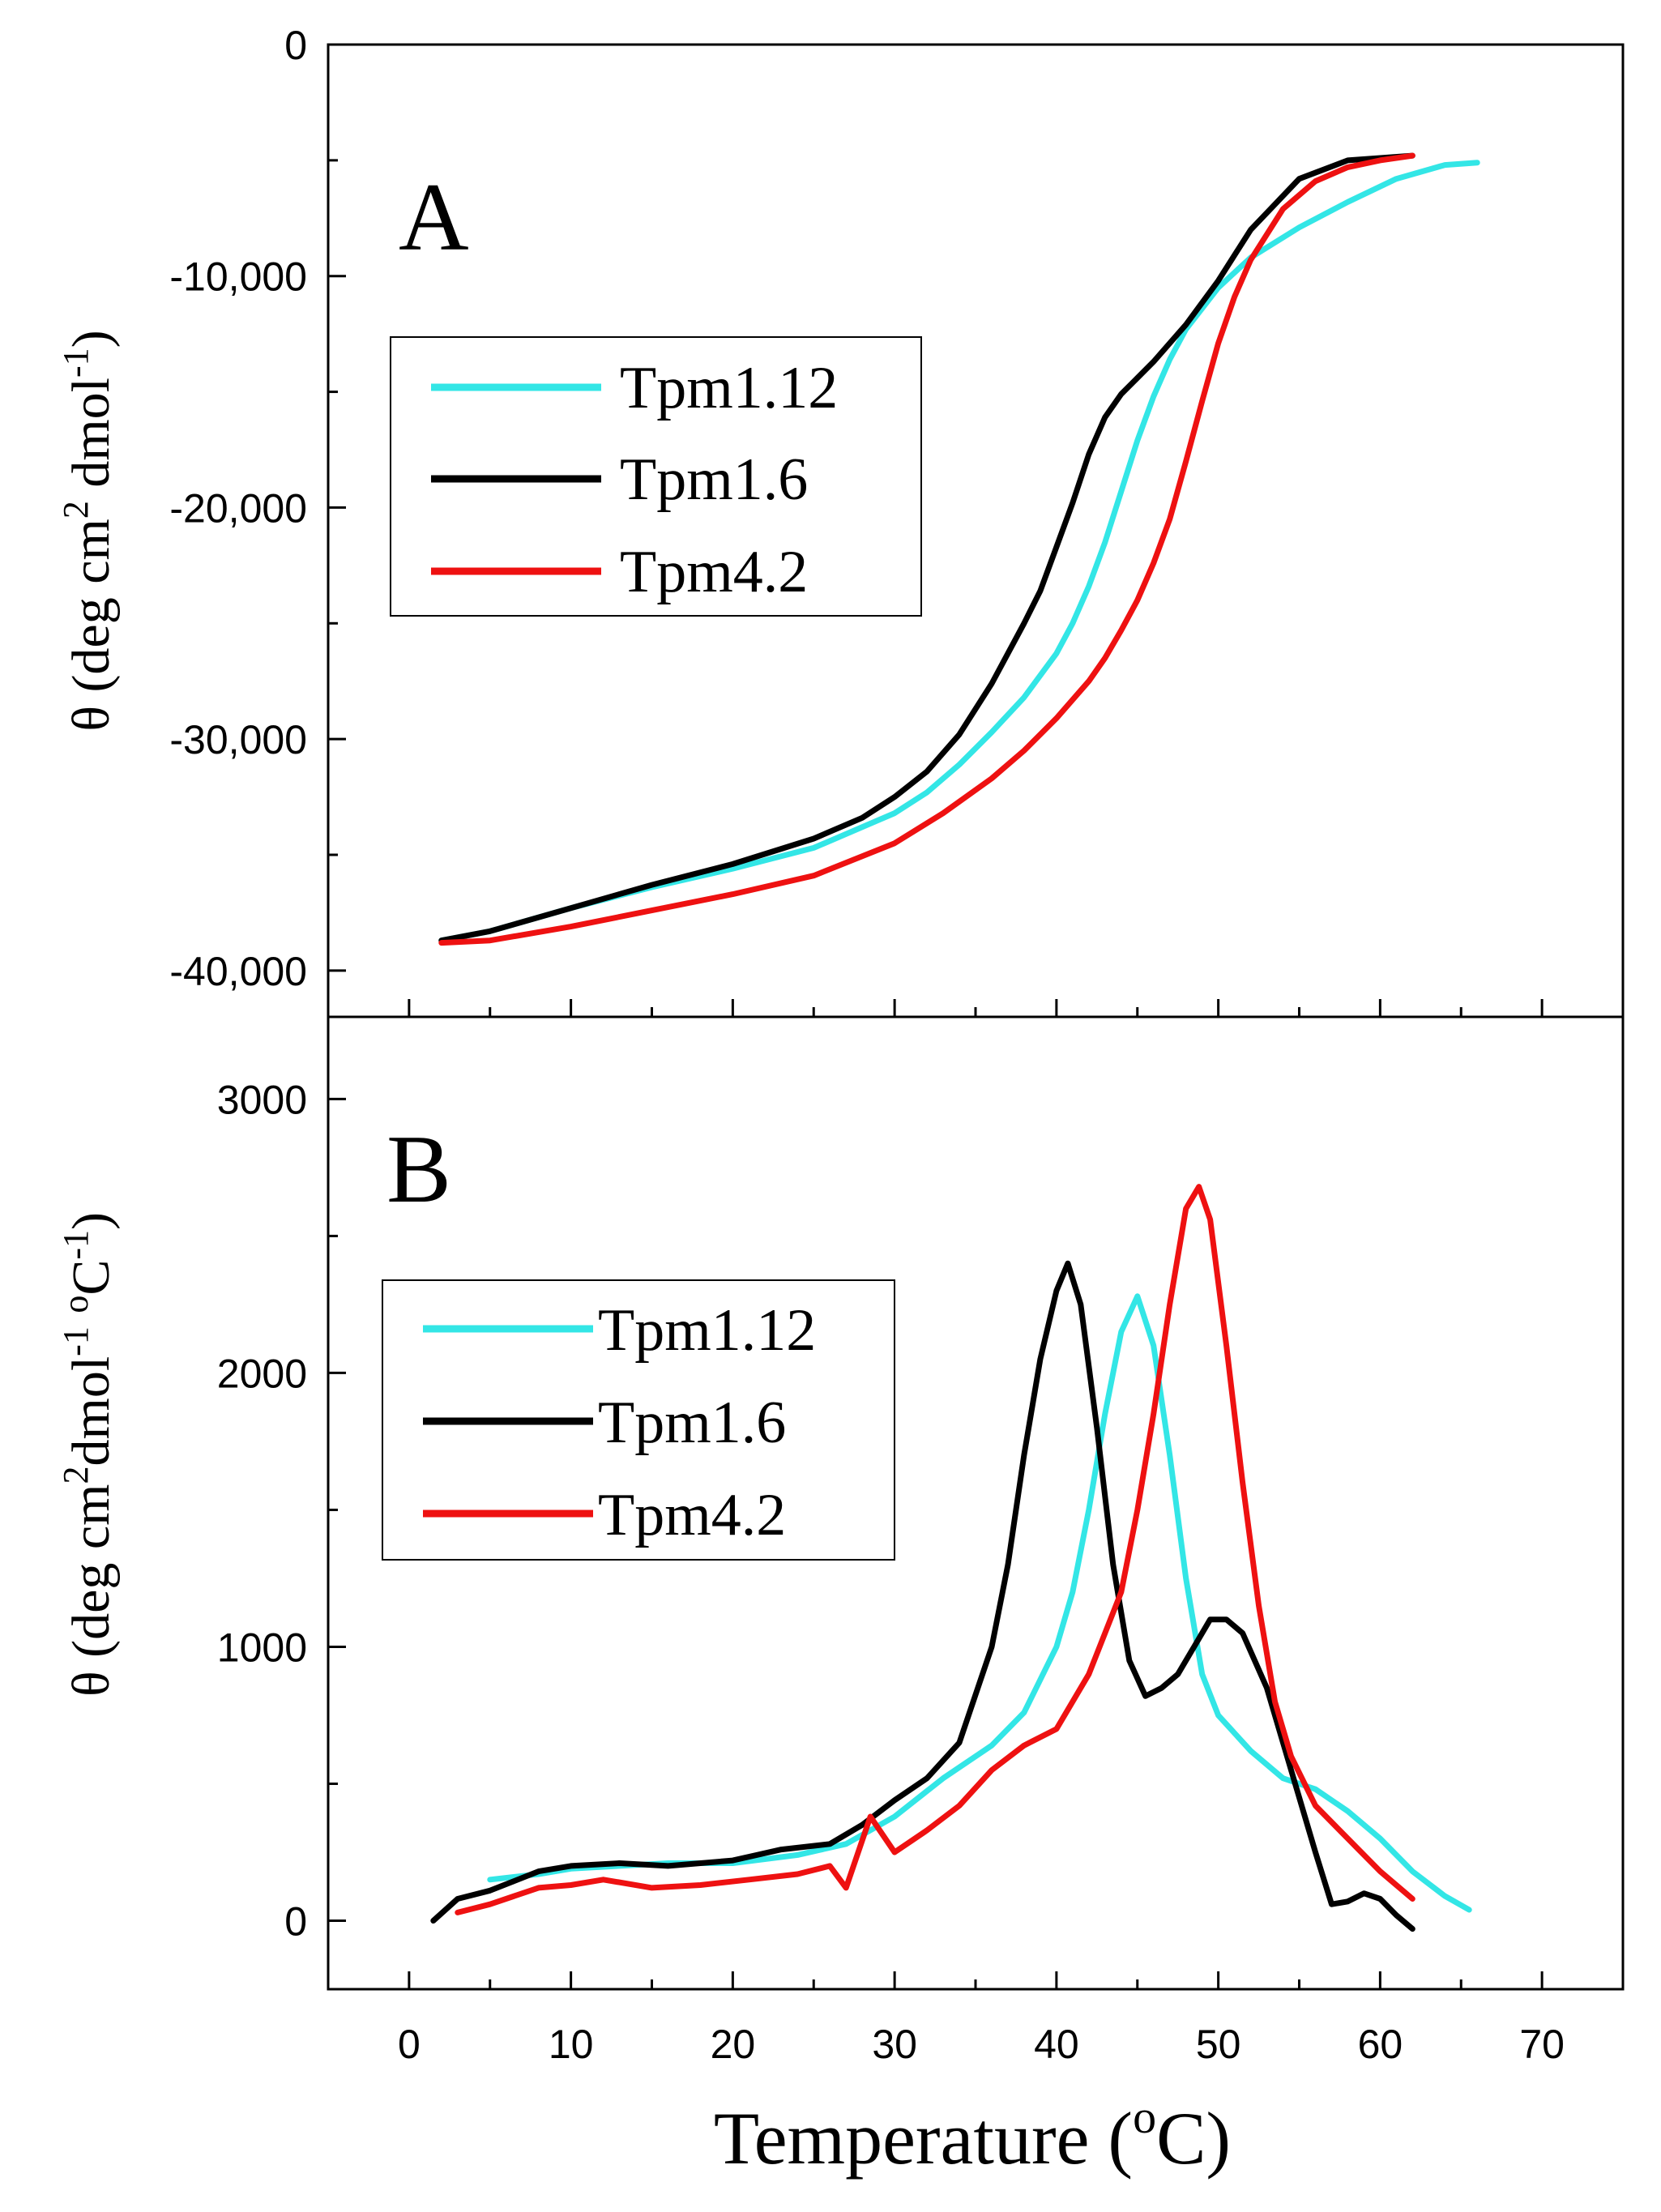 The width and height of the screenshot is (1661, 2212). Describe the element at coordinates (238, 508) in the screenshot. I see `panel-a-y-tick-label: -20,000` at that location.